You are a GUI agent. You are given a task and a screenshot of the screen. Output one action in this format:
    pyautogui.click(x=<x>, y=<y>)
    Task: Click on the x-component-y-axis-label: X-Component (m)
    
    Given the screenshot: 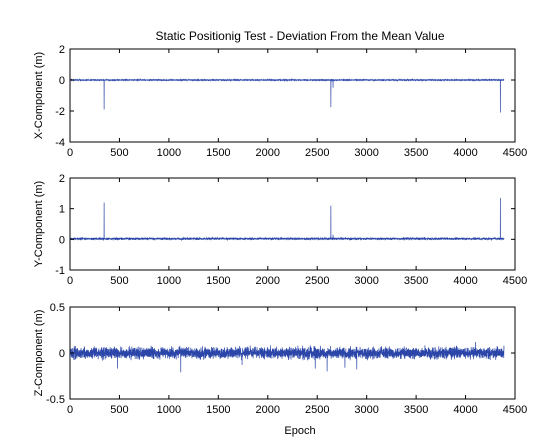 What is the action you would take?
    pyautogui.click(x=39, y=95)
    